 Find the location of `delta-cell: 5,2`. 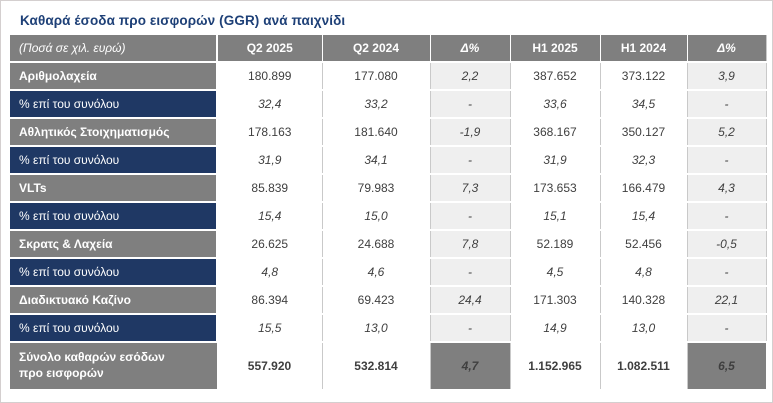

delta-cell: 5,2 is located at coordinates (727, 132).